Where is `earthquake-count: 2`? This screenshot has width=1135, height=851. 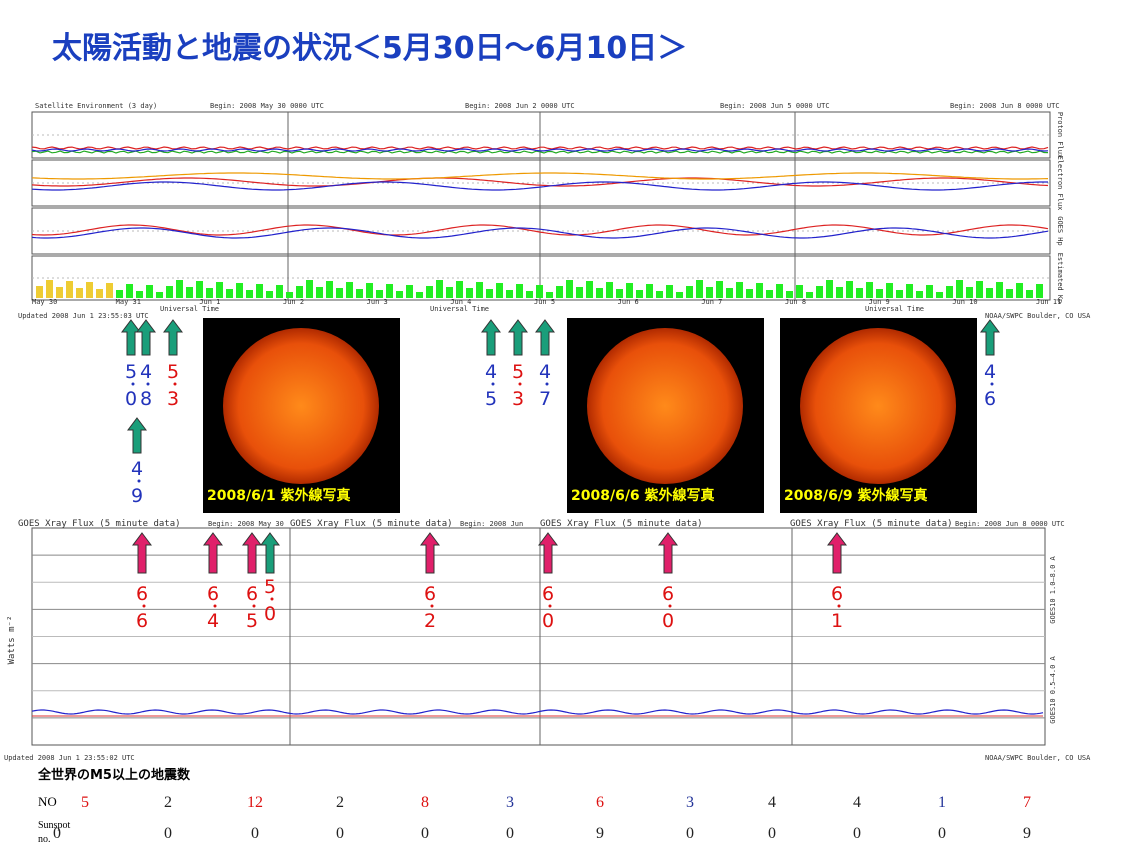
earthquake-count: 2 is located at coordinates (340, 802).